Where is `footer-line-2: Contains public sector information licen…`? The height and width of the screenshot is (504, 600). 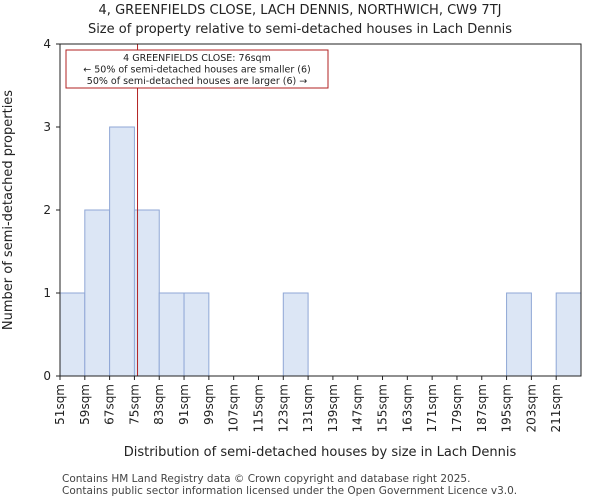
footer-line-2: Contains public sector information licen… is located at coordinates (289, 491).